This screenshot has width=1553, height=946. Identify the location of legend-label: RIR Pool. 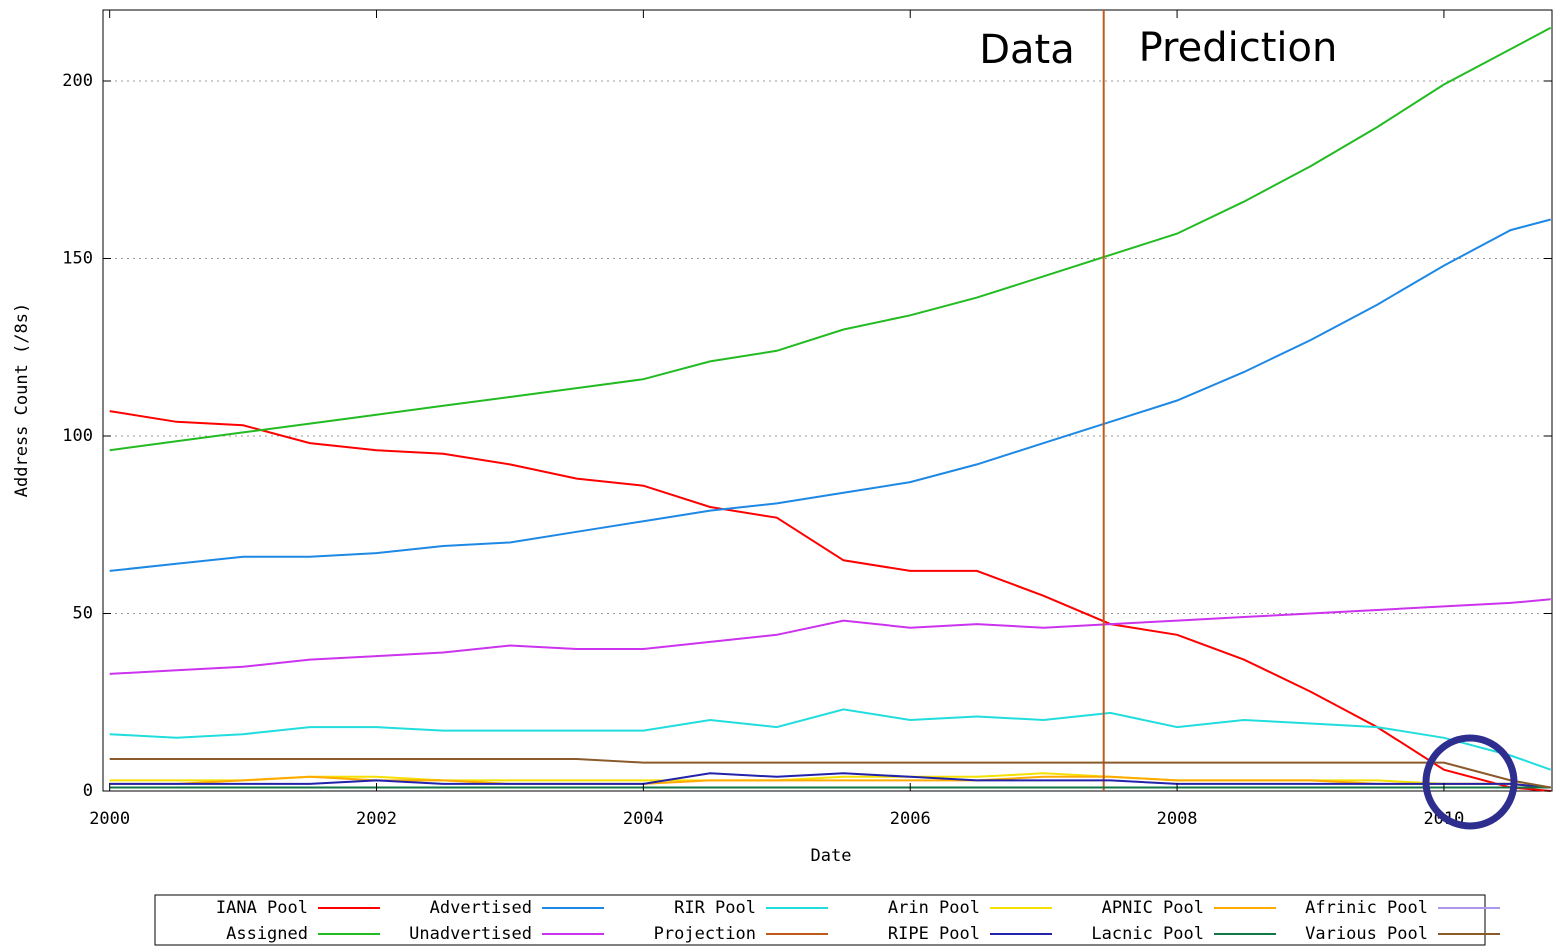
(715, 908).